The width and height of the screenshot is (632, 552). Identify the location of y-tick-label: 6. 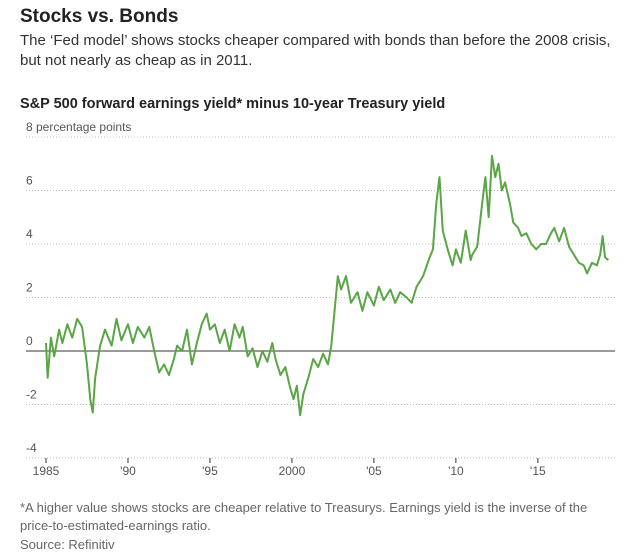
(29, 181).